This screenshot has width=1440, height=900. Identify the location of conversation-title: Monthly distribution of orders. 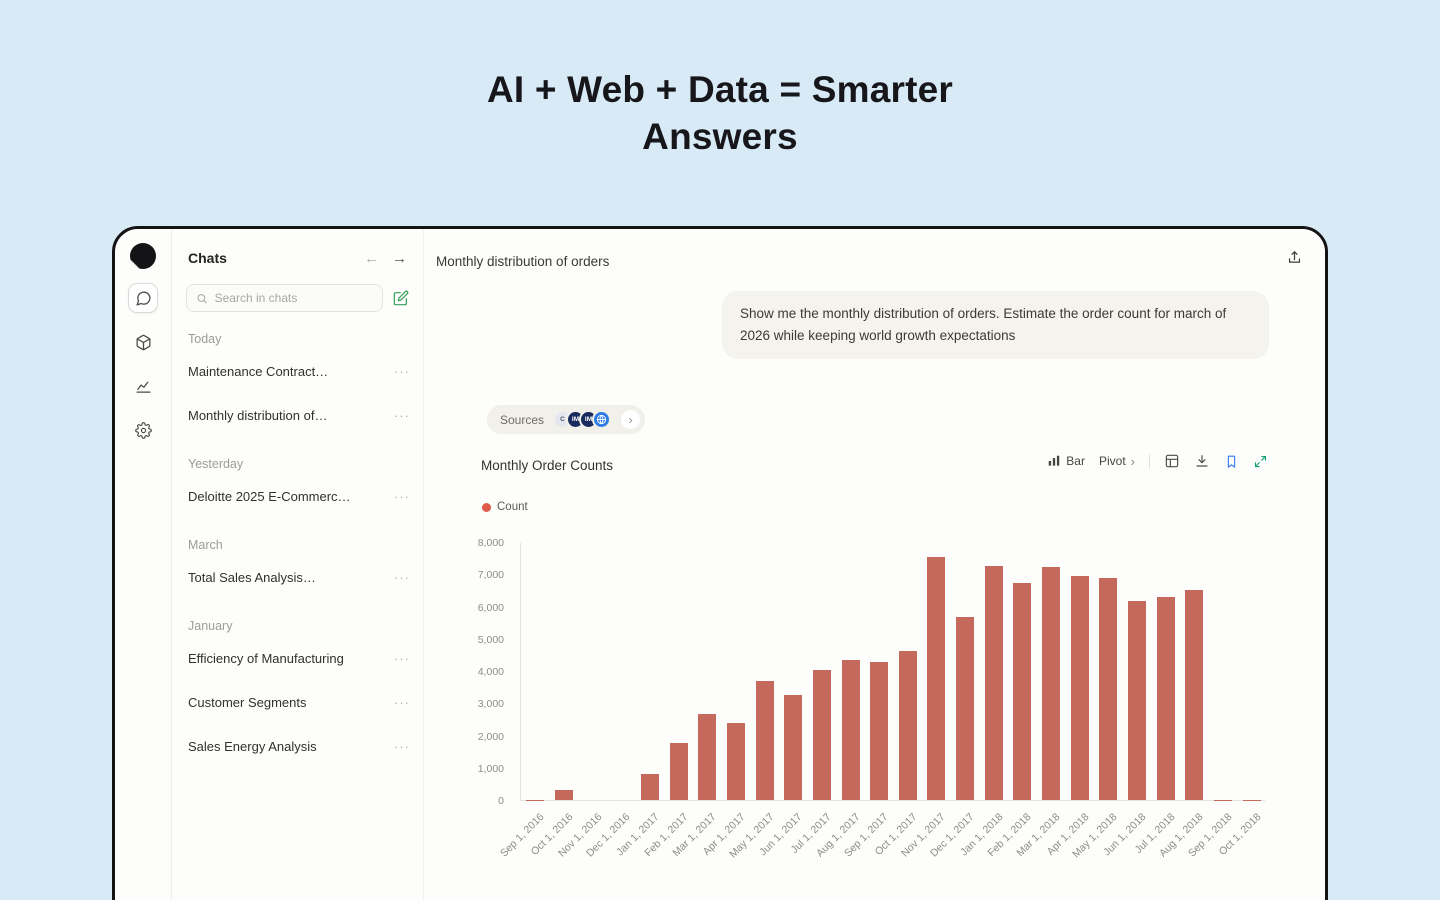
(523, 261).